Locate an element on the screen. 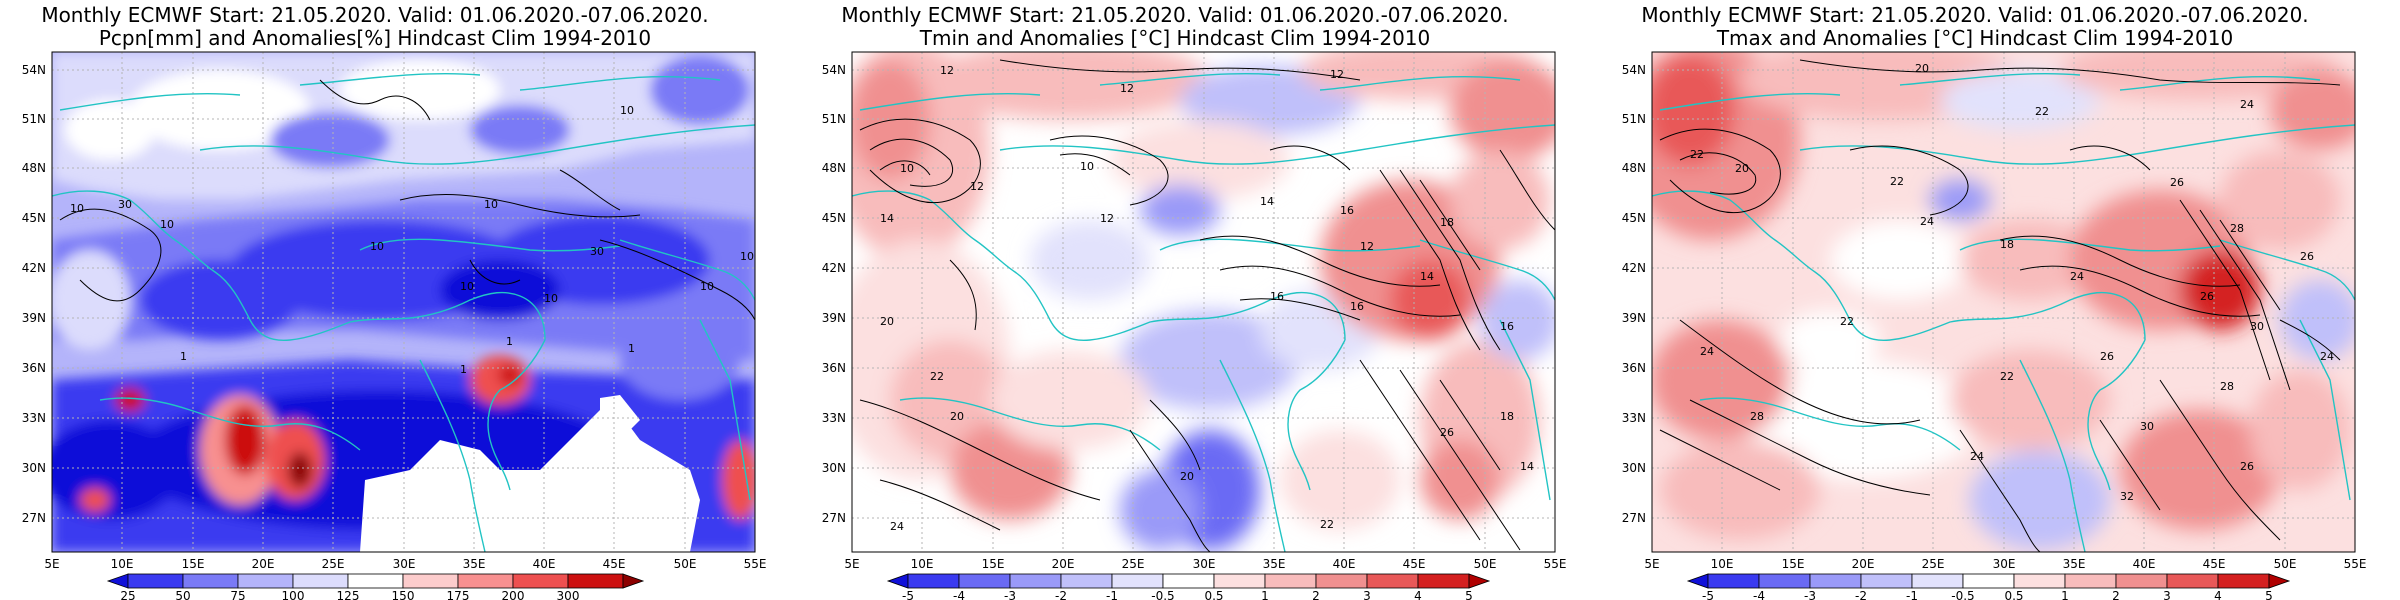 The image size is (2400, 600). lat-tick: 51N is located at coordinates (834, 119).